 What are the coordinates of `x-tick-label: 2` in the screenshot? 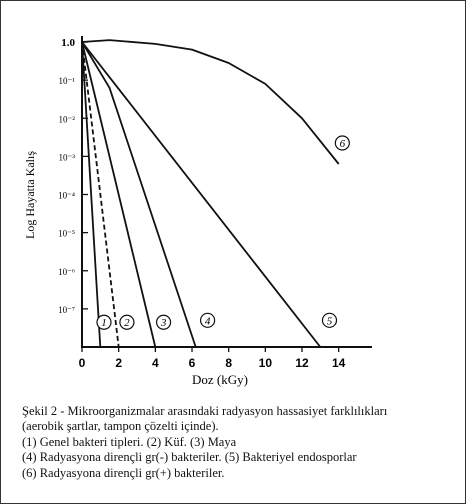 It's located at (118, 363).